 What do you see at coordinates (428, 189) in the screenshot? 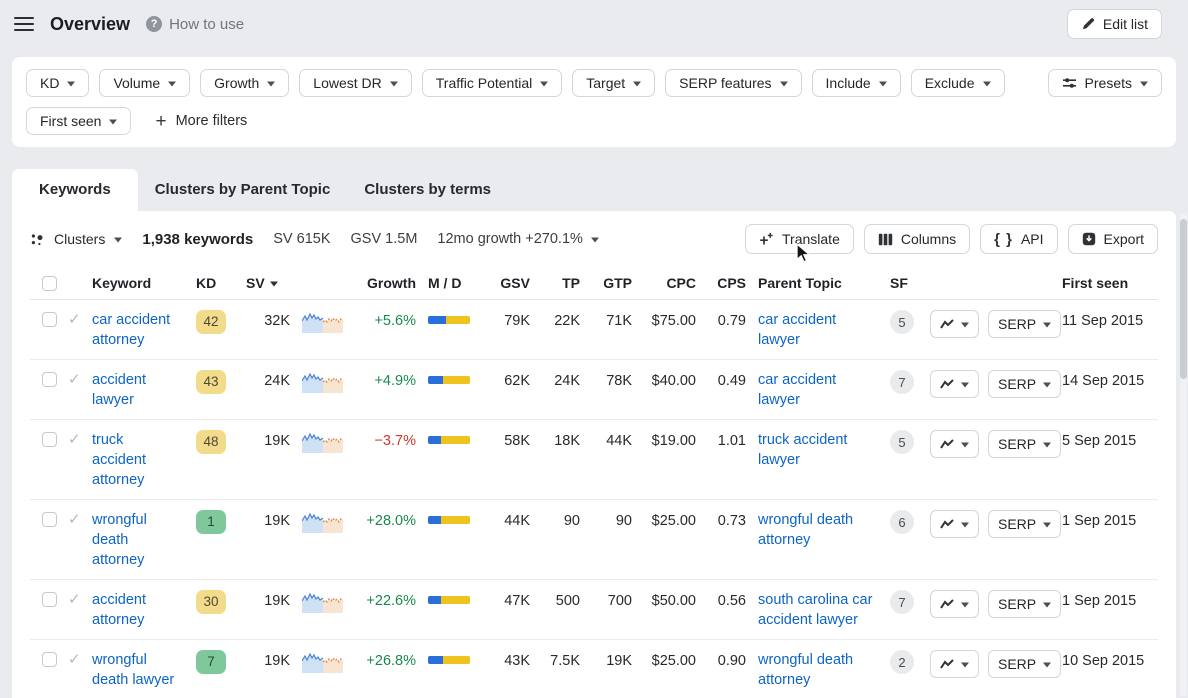
I see `tab-clusters-by-terms: Clusters by terms` at bounding box center [428, 189].